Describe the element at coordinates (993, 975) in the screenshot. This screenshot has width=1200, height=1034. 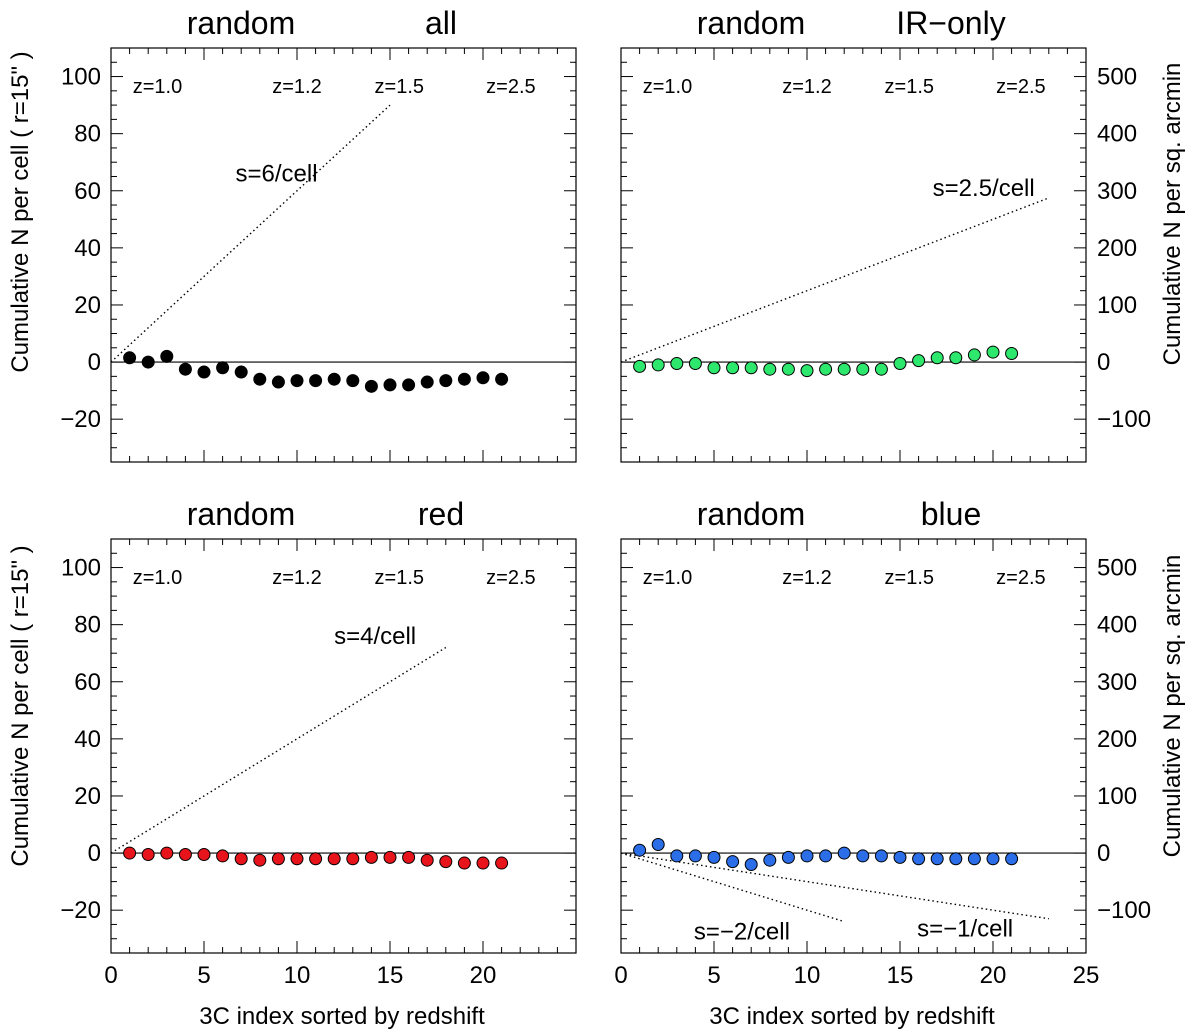
I see `x-tick-label: 20` at that location.